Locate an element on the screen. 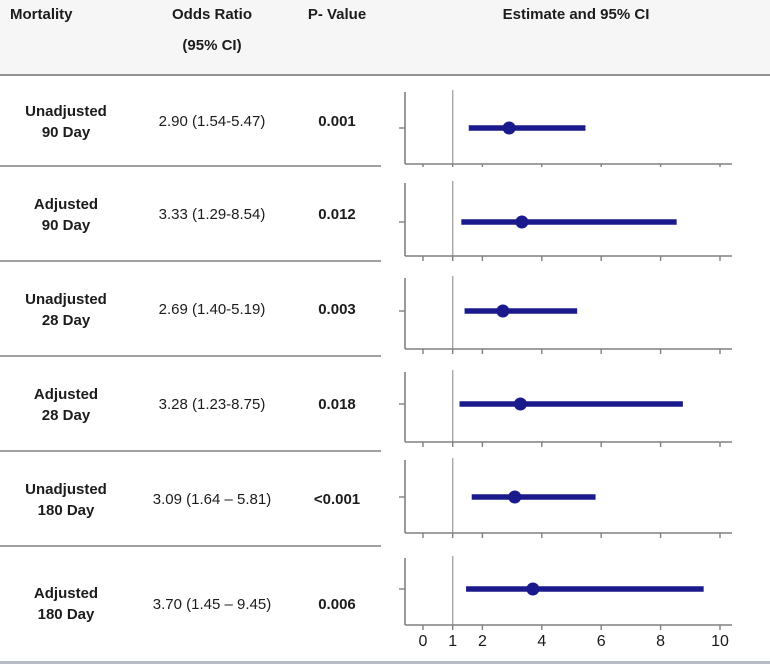 The image size is (770, 668). odds-ratio-value: 3.09 (1.64 – 5.81) is located at coordinates (212, 499).